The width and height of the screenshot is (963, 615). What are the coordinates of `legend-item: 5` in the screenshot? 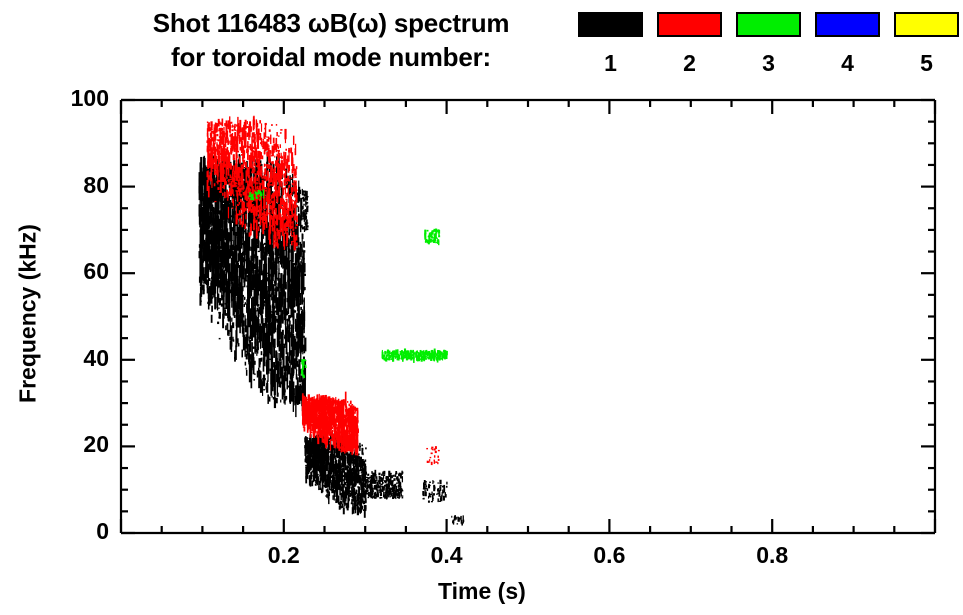 It's located at (926, 43).